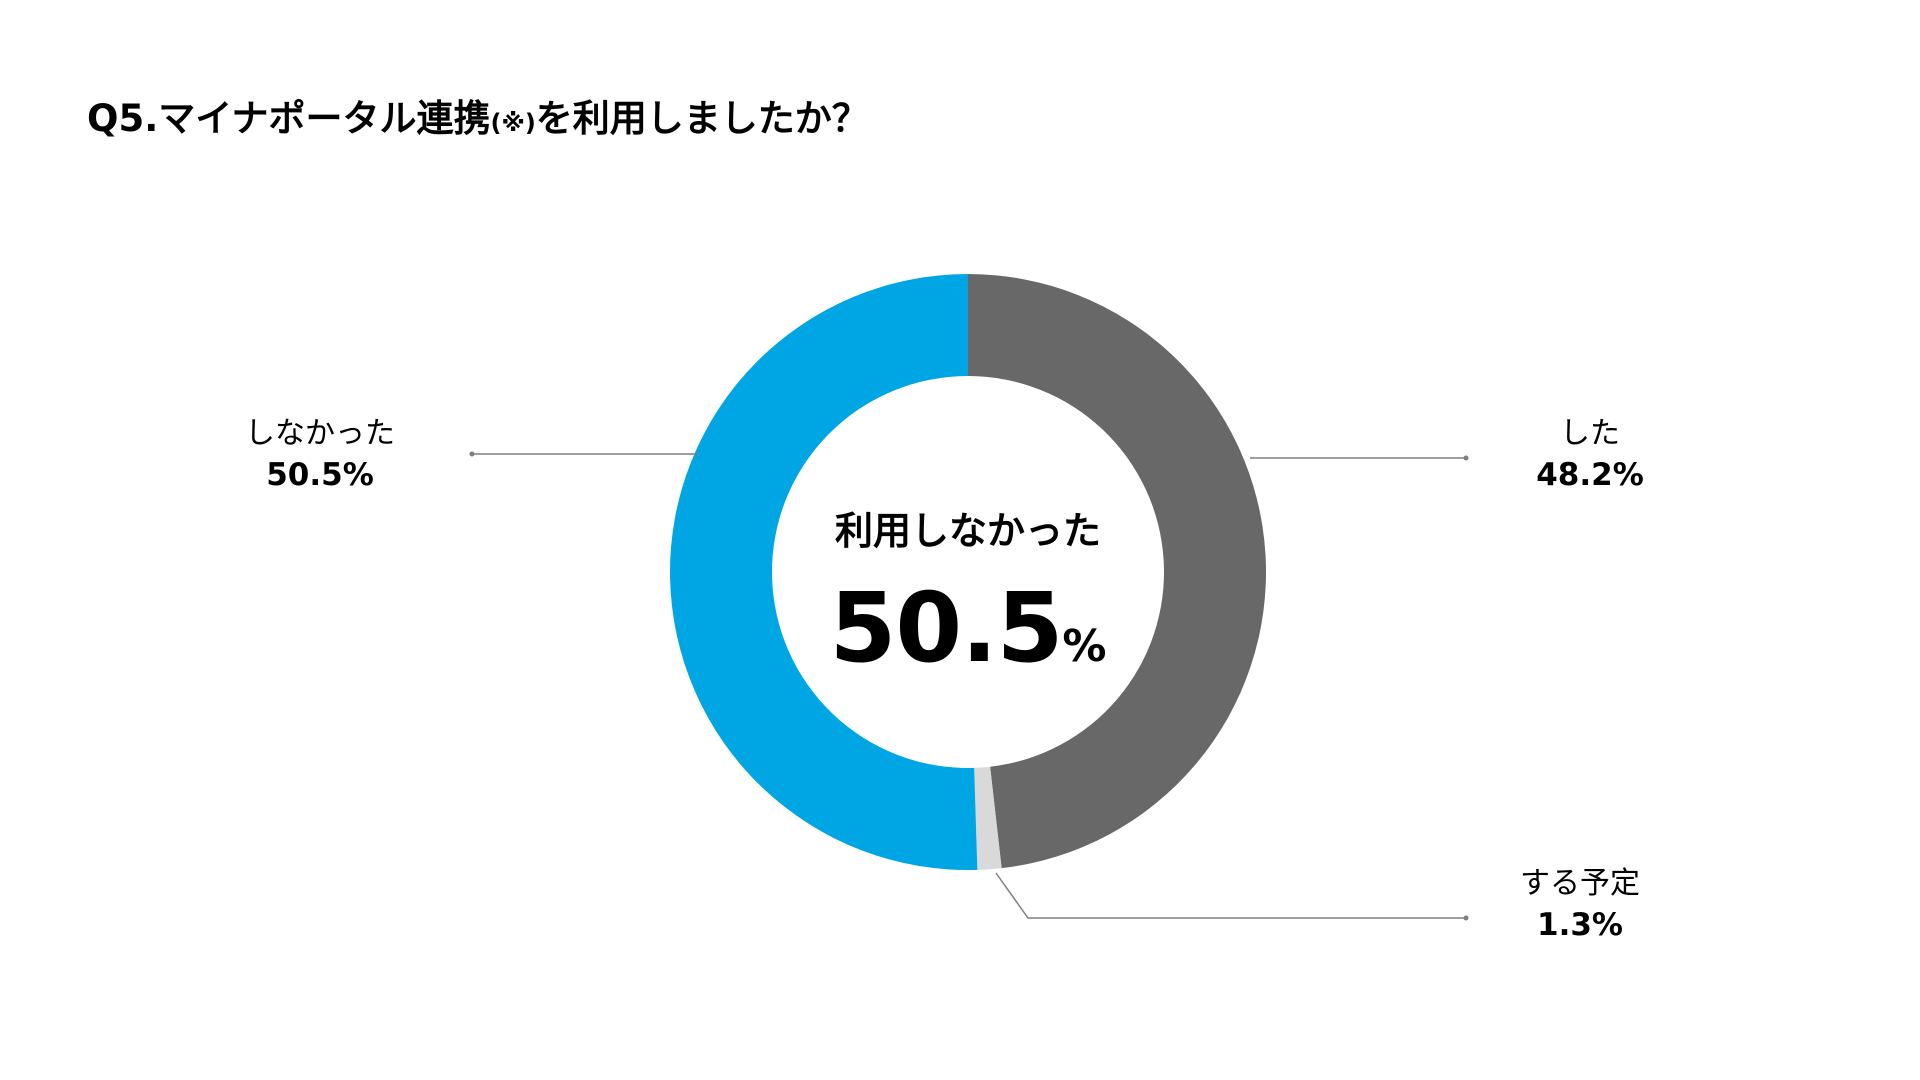 The width and height of the screenshot is (1920, 1080). What do you see at coordinates (472, 454) in the screenshot?
I see `leader-line-shinakatta-dot` at bounding box center [472, 454].